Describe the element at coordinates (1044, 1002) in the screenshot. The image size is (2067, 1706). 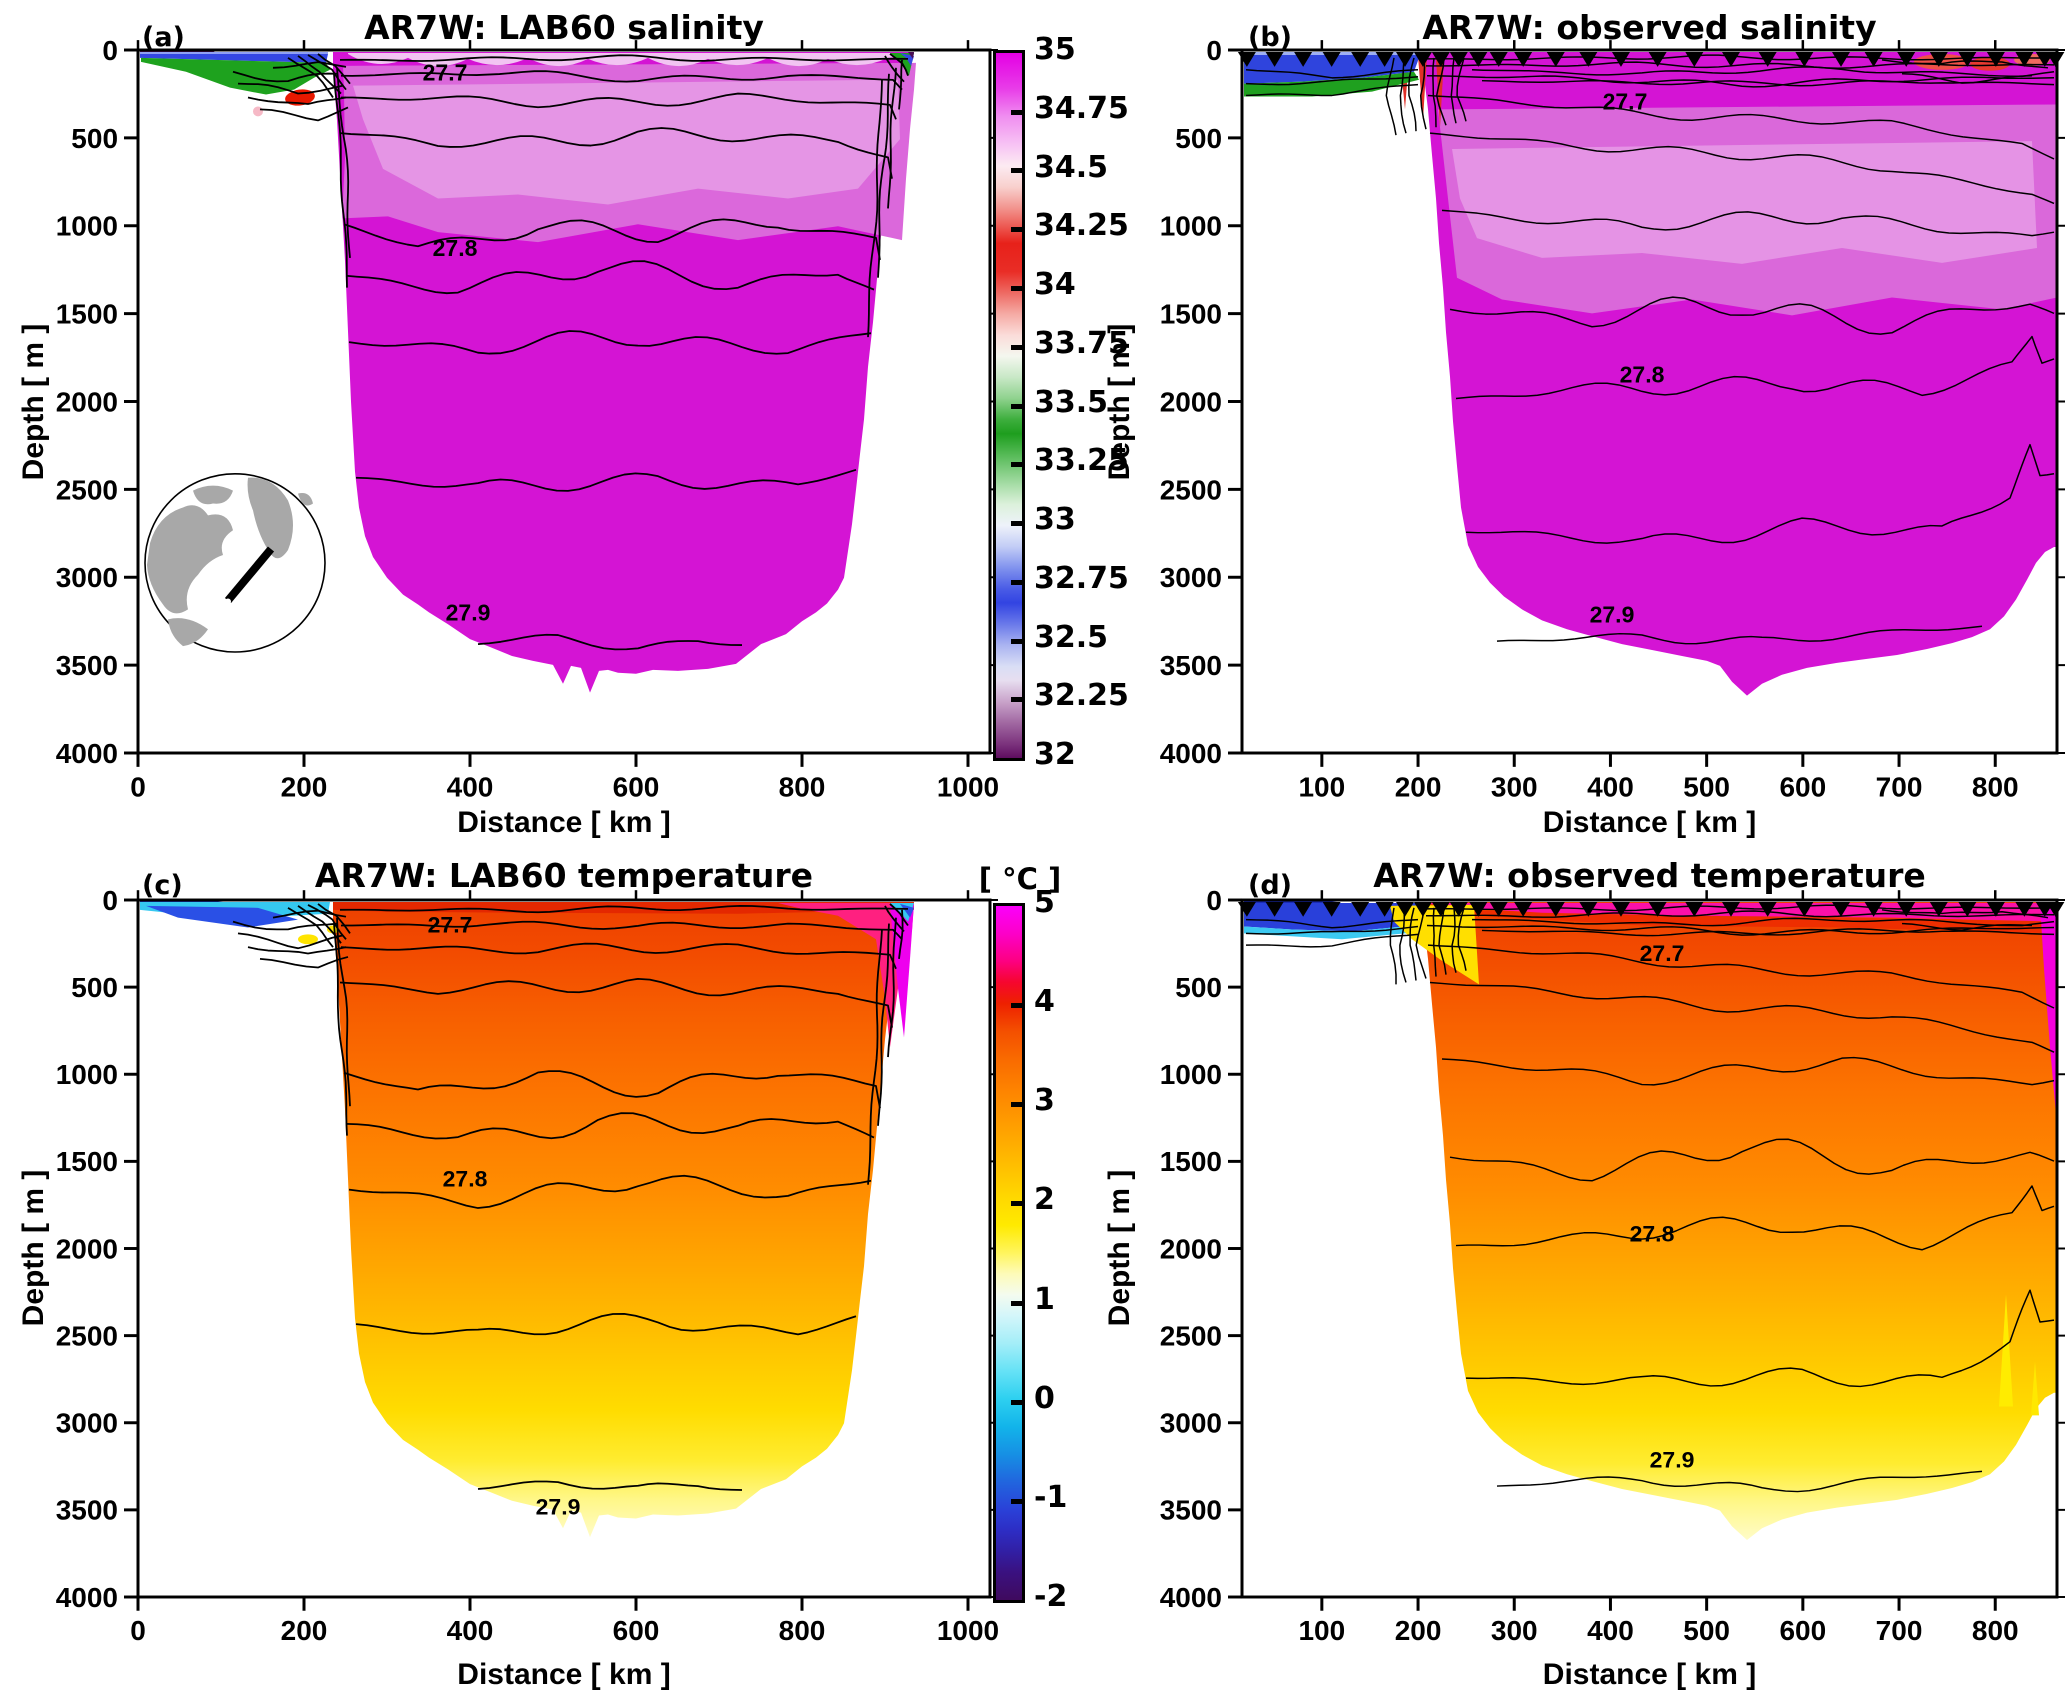
I see `colorbar-tick-label: 4` at that location.